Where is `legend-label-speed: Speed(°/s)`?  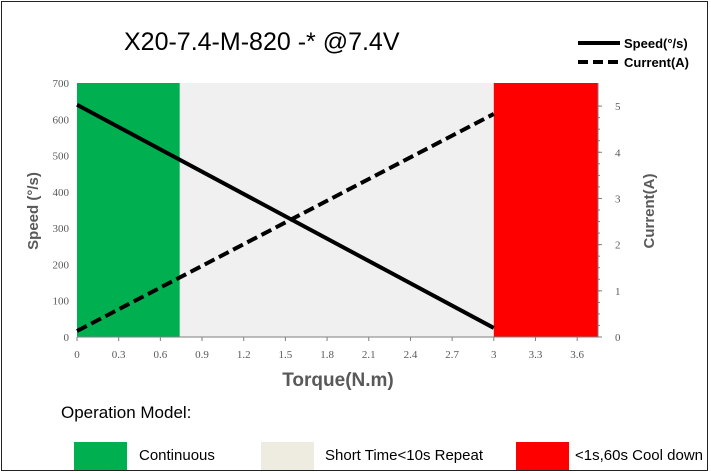 legend-label-speed: Speed(°/s) is located at coordinates (656, 43).